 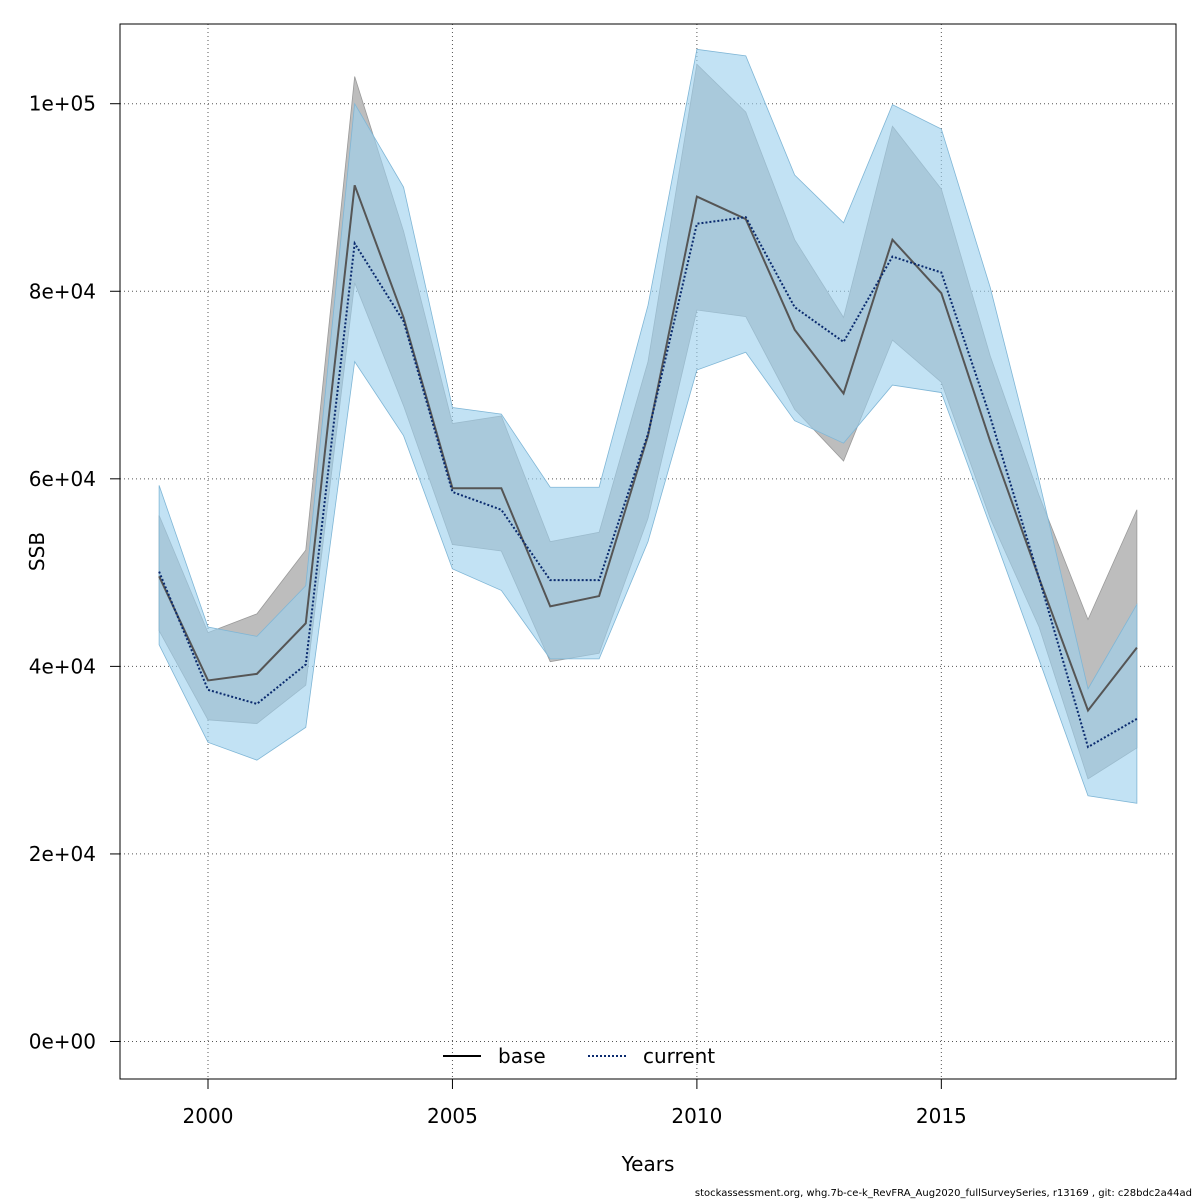 I want to click on x-axis-title: Years, so click(x=648, y=1164).